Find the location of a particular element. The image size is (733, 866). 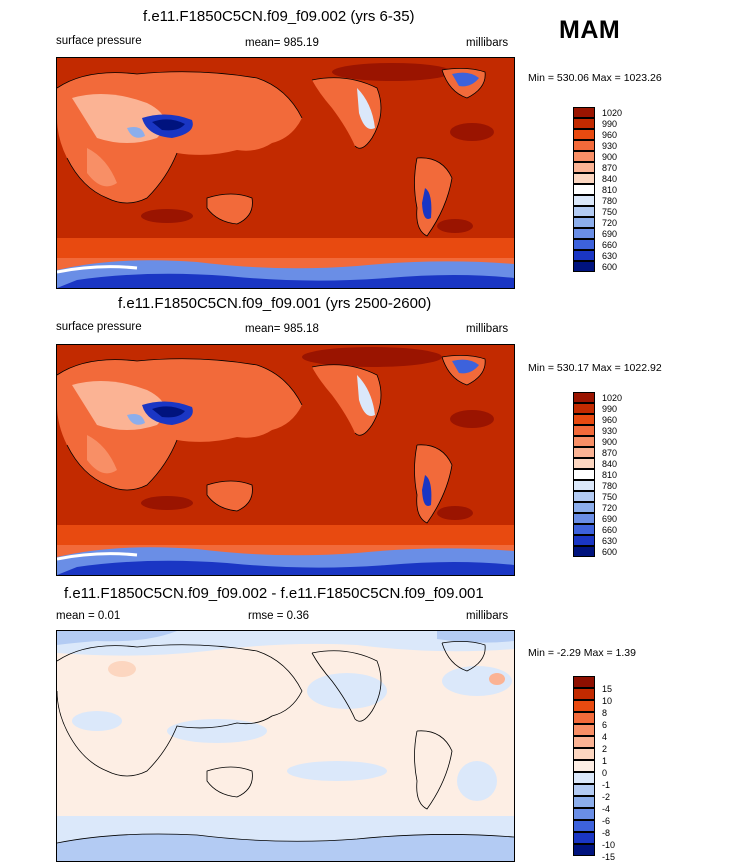

panel-2-variable-label: surface pressure is located at coordinates (99, 327).